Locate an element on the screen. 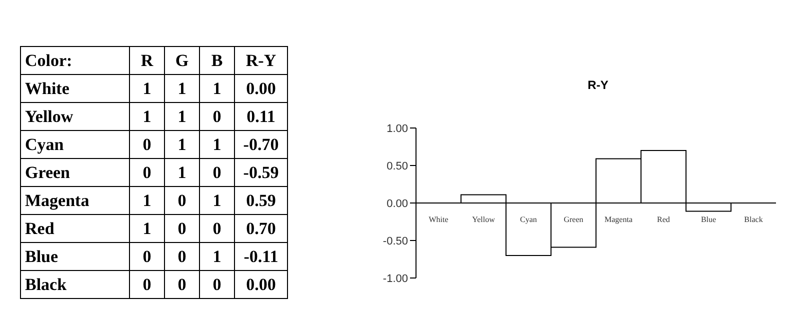 This screenshot has height=314, width=800. y-tick-label: Blue is located at coordinates (75, 256).